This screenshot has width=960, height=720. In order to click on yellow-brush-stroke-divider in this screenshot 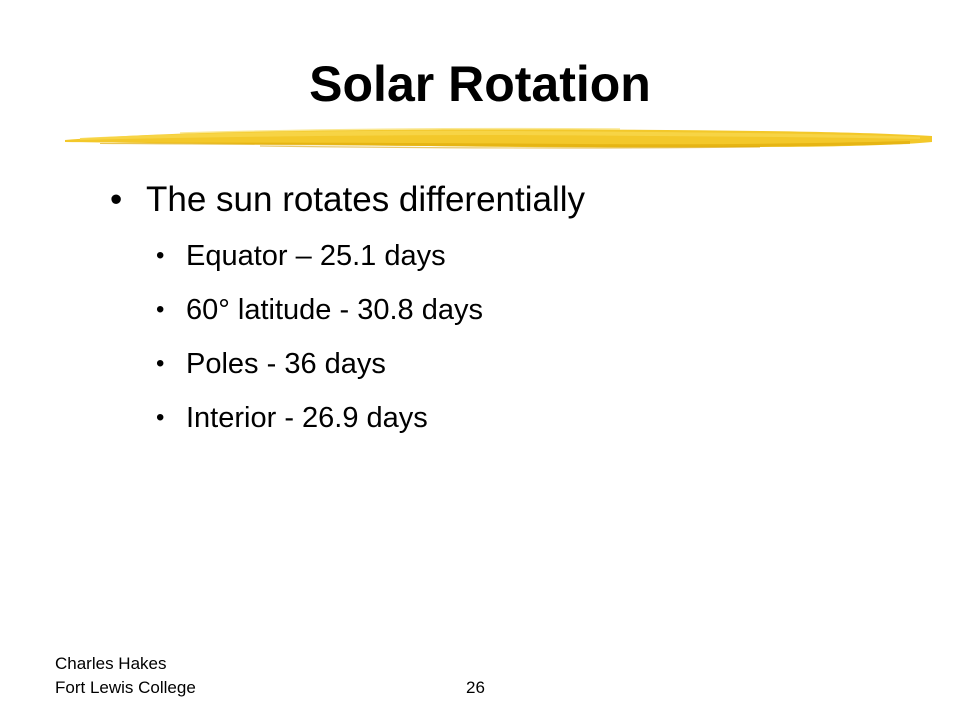, I will do `click(498, 138)`.